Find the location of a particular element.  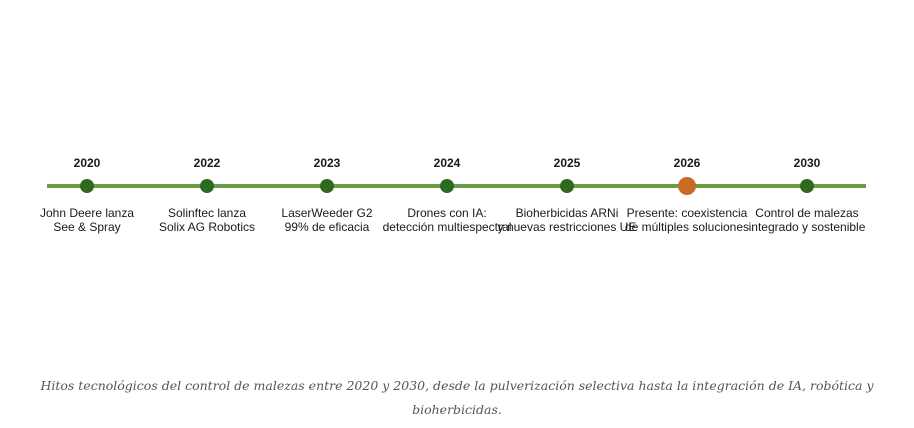

milestone-label: Solinftec lanza Solix AG Robotics is located at coordinates (207, 220).